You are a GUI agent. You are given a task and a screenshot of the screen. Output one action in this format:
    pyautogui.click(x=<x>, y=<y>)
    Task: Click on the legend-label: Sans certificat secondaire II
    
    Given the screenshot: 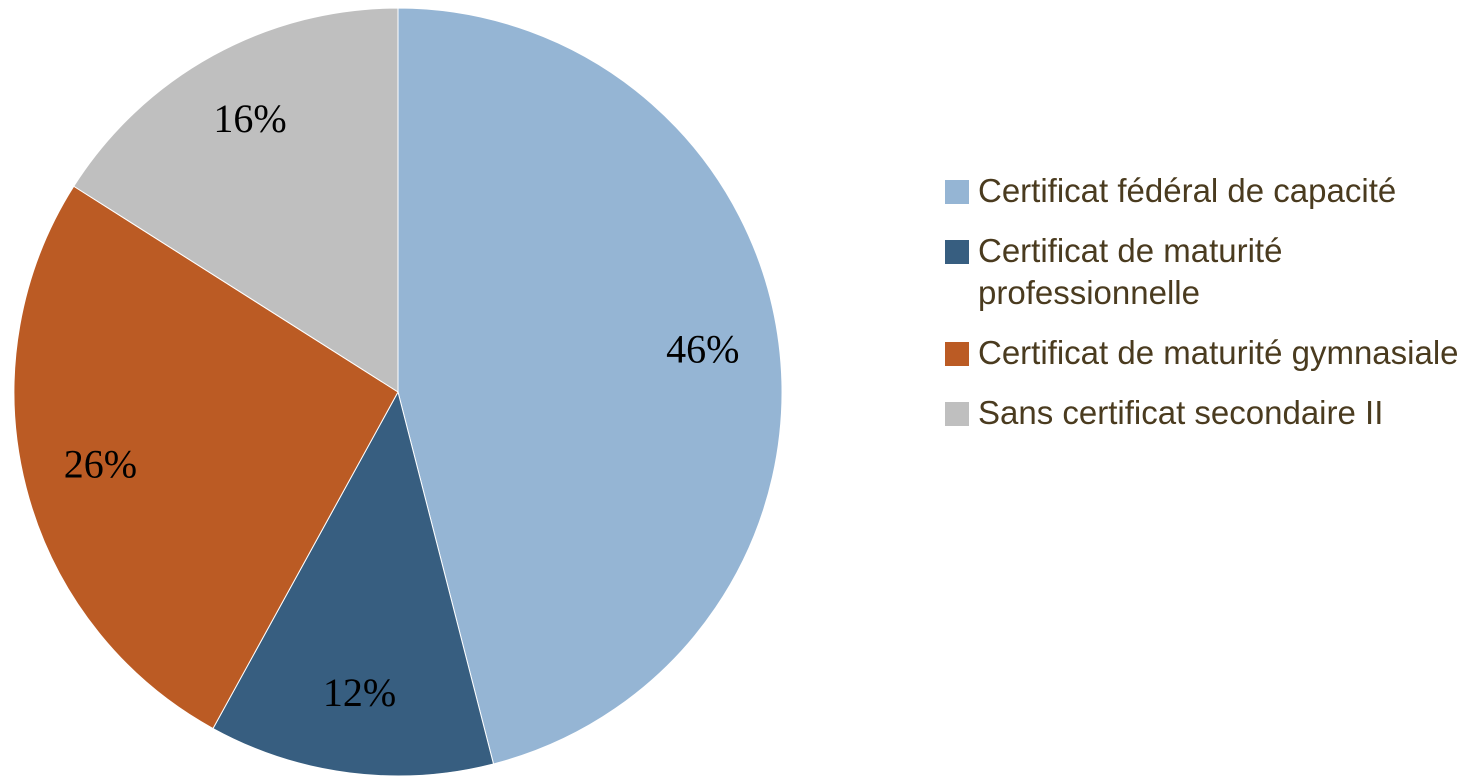 What is the action you would take?
    pyautogui.click(x=1181, y=412)
    